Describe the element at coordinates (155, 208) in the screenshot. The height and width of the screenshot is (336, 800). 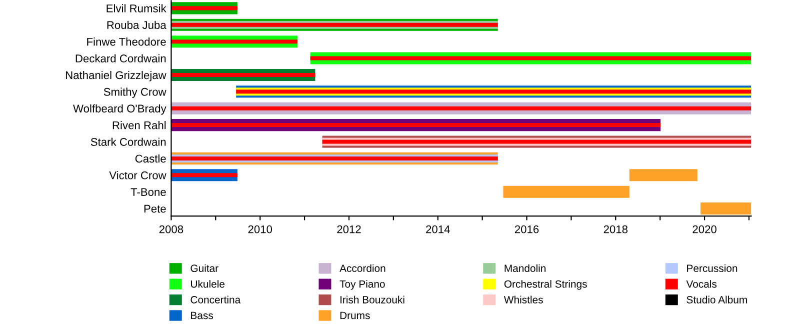
I see `y-tick-label: Pete` at that location.